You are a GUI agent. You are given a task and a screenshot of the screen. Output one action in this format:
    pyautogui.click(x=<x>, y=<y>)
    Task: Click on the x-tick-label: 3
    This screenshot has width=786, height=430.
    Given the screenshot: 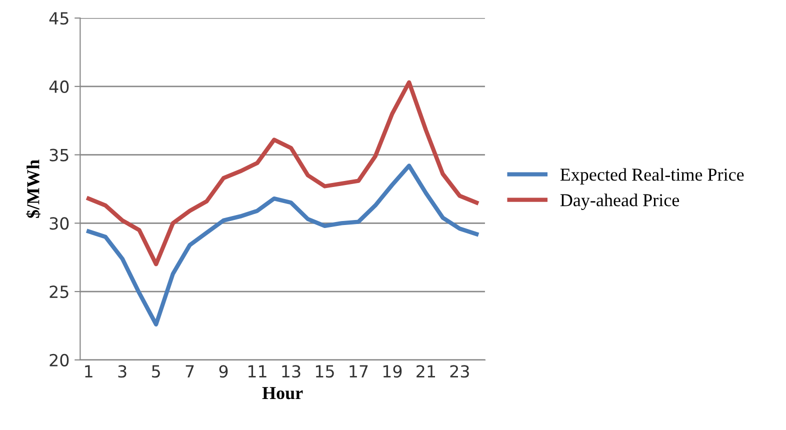 What is the action you would take?
    pyautogui.click(x=122, y=371)
    